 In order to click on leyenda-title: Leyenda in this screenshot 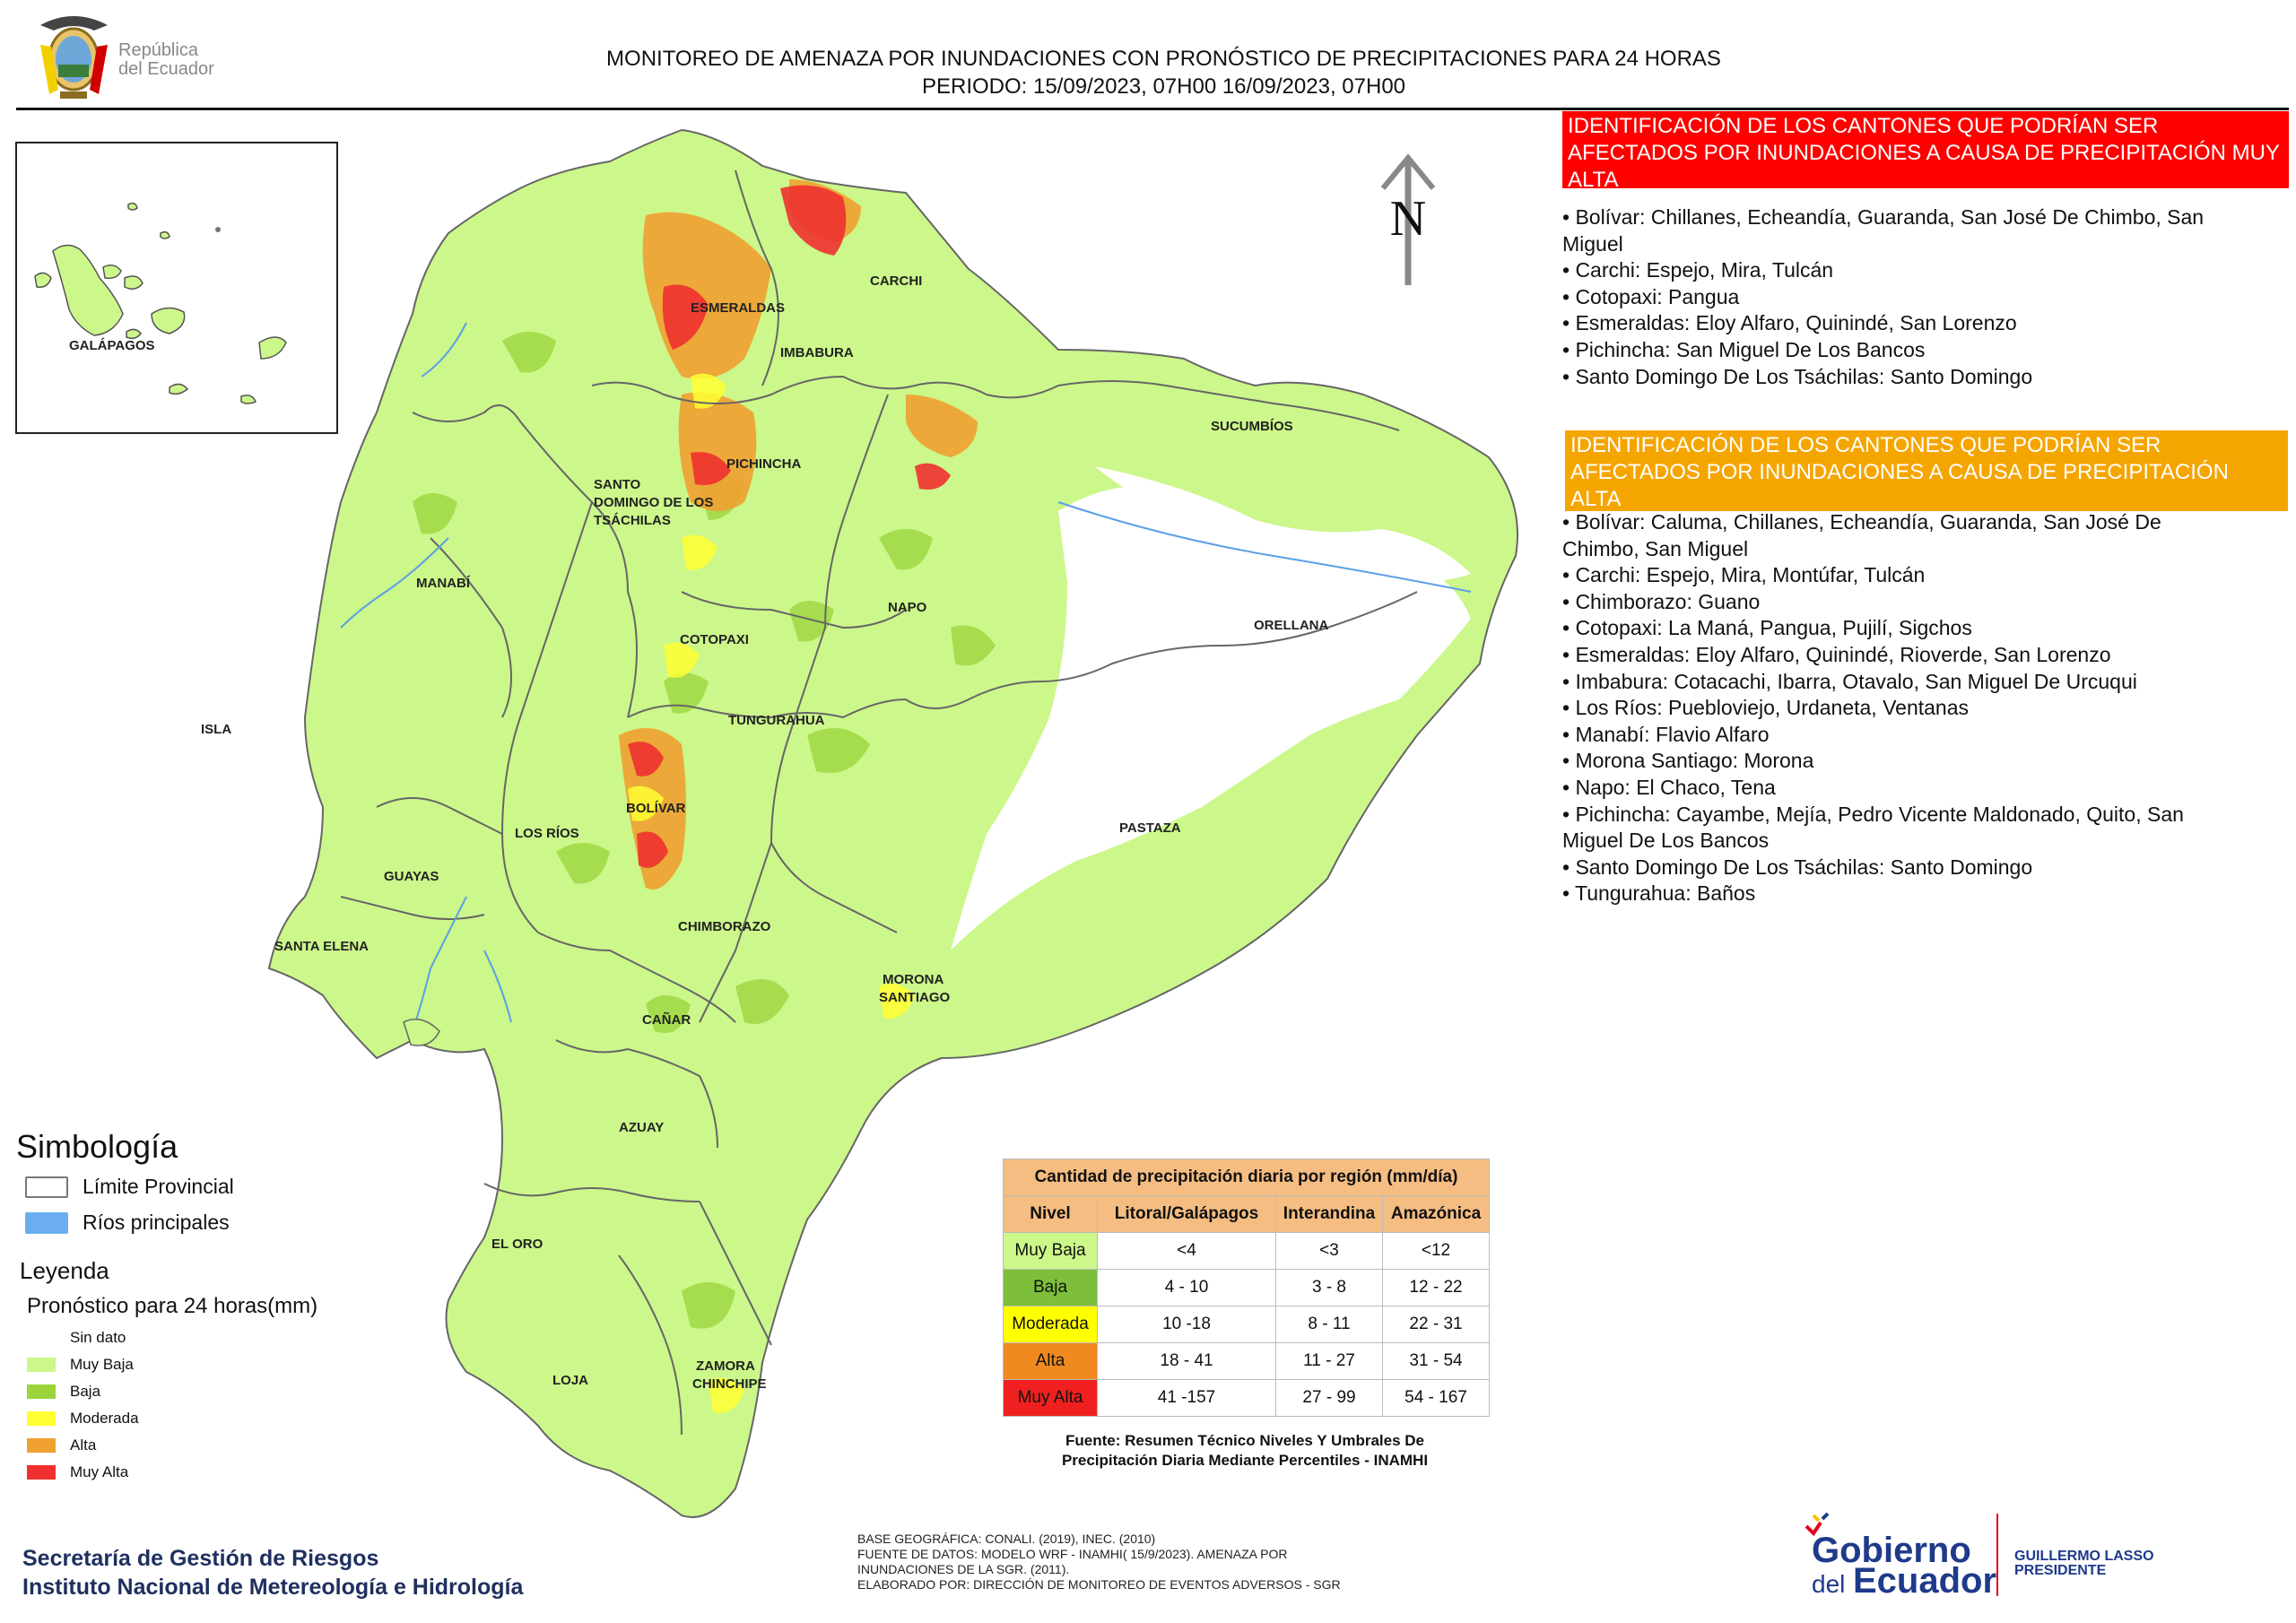, I will do `click(64, 1270)`.